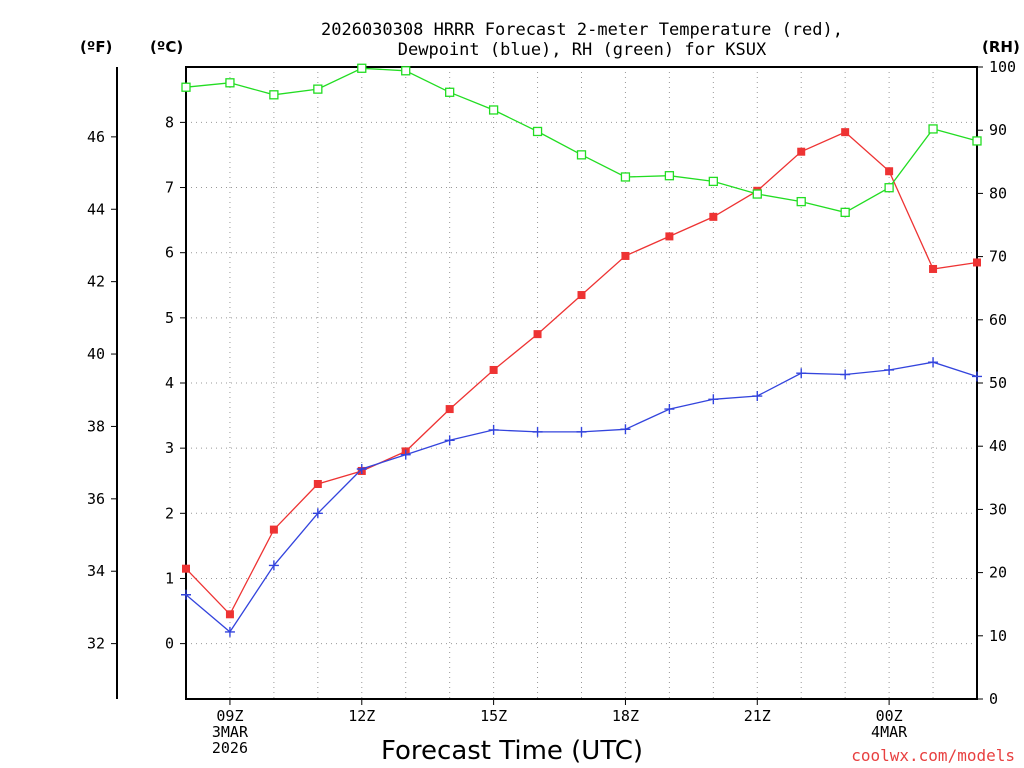  Describe the element at coordinates (998, 383) in the screenshot. I see `rh-tick-label: 50` at that location.